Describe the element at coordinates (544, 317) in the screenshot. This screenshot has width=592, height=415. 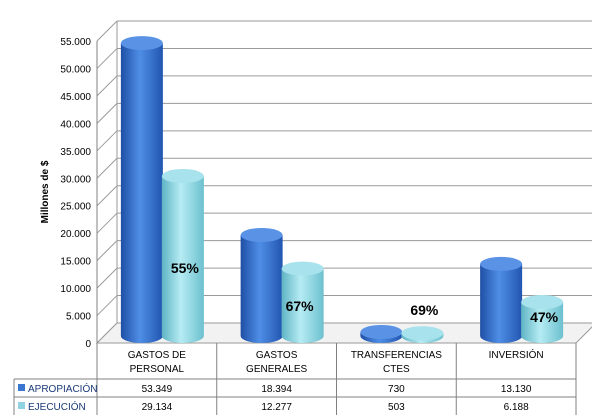
I see `percent-label: 47%` at that location.